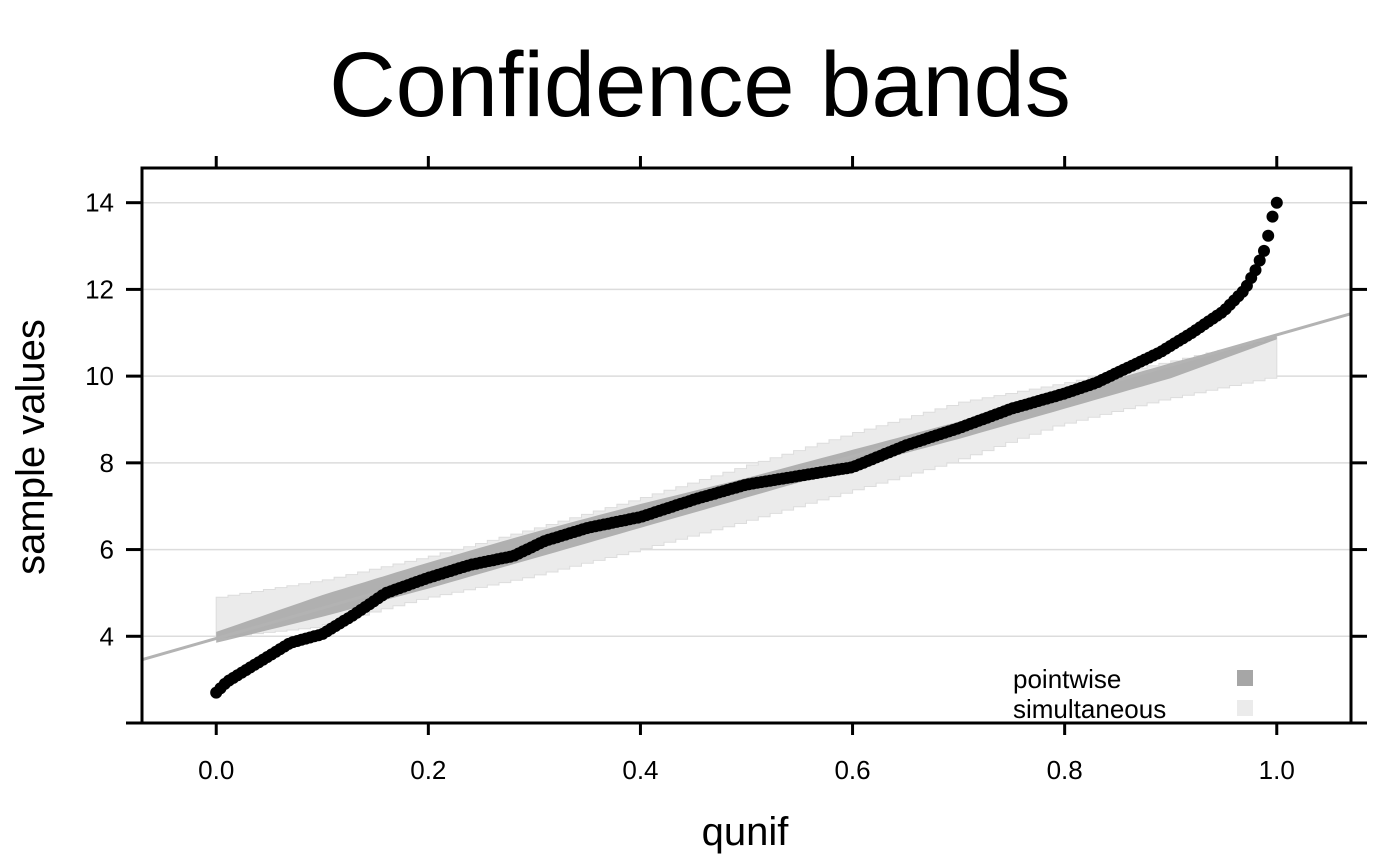 This screenshot has width=1400, height=866. What do you see at coordinates (107, 550) in the screenshot?
I see `y-tick-label: 6` at bounding box center [107, 550].